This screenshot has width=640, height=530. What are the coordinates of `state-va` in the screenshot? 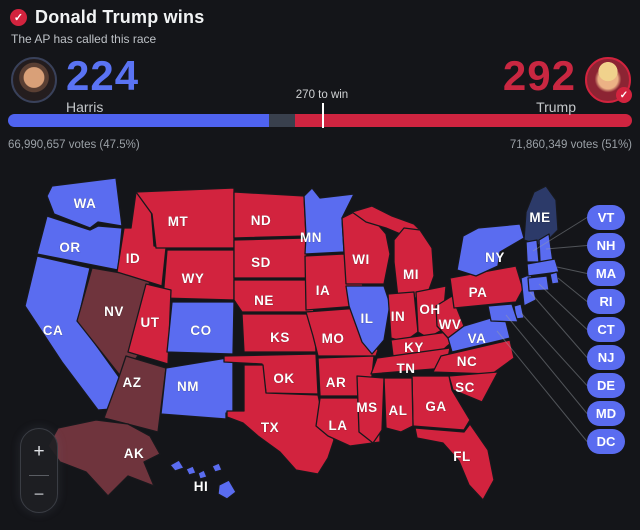 It's located at (479, 333).